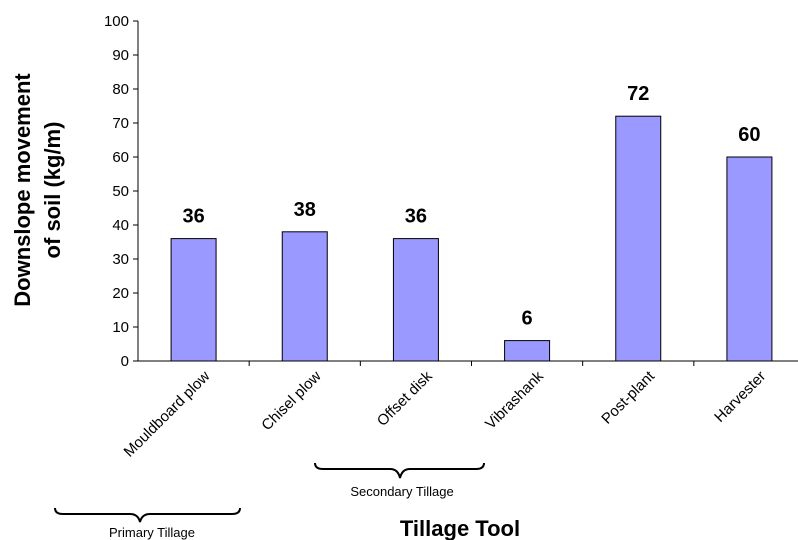 This screenshot has width=798, height=540. What do you see at coordinates (749, 135) in the screenshot?
I see `data-label: 60` at bounding box center [749, 135].